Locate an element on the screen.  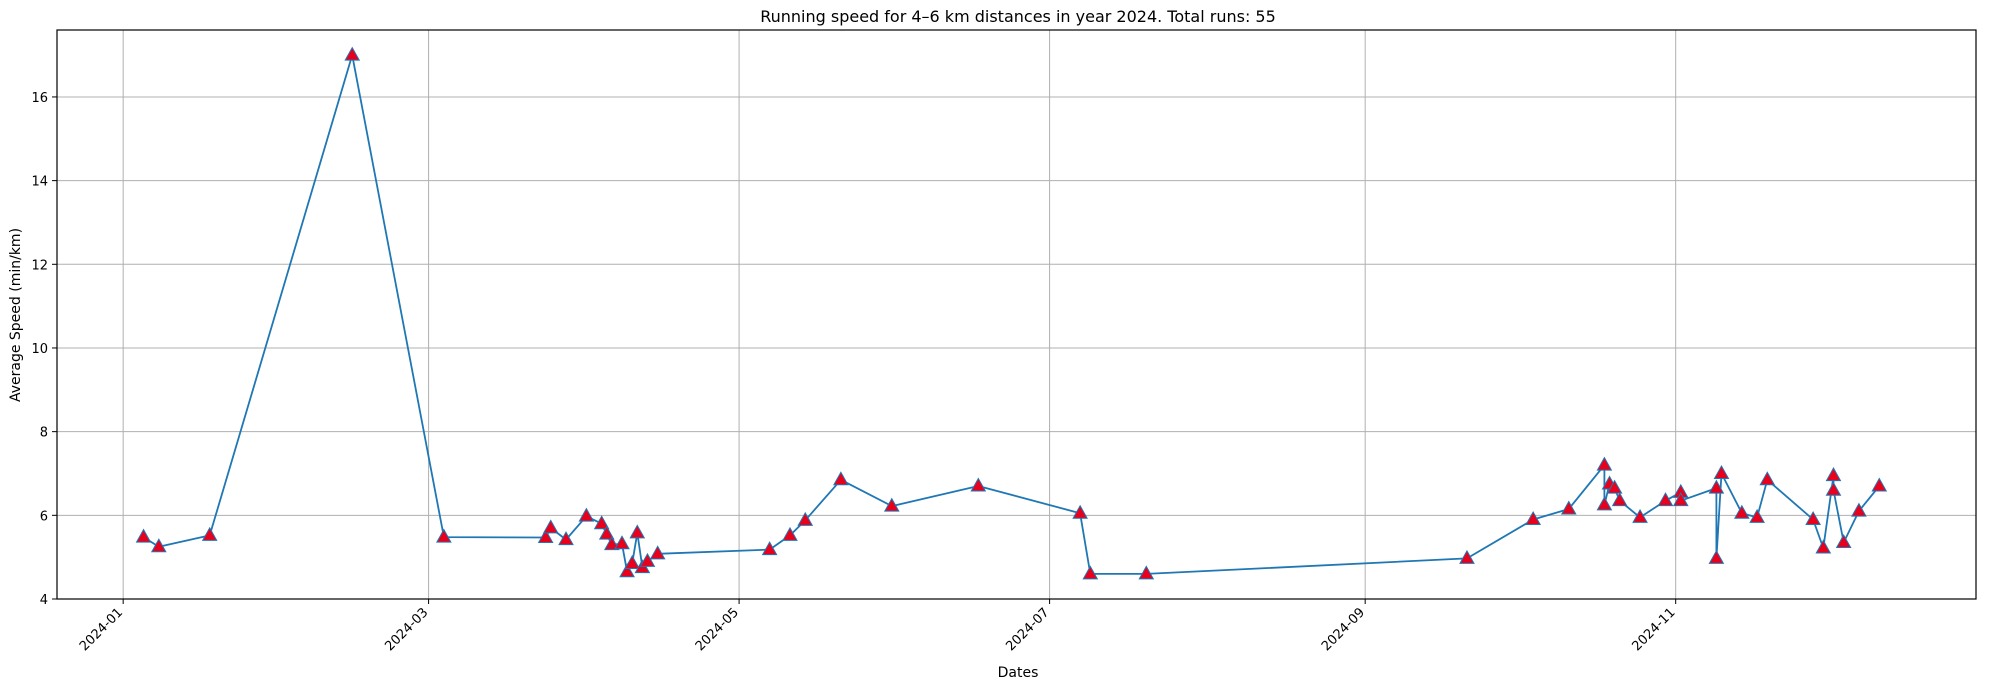
y-tick-label: 10 is located at coordinates (39, 349).